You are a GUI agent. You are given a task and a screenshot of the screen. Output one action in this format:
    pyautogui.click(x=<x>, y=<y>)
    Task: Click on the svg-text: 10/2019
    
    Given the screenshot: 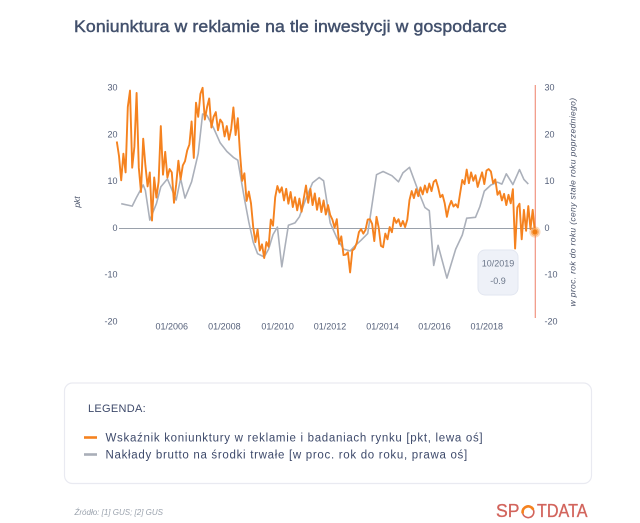 What is the action you would take?
    pyautogui.click(x=498, y=263)
    